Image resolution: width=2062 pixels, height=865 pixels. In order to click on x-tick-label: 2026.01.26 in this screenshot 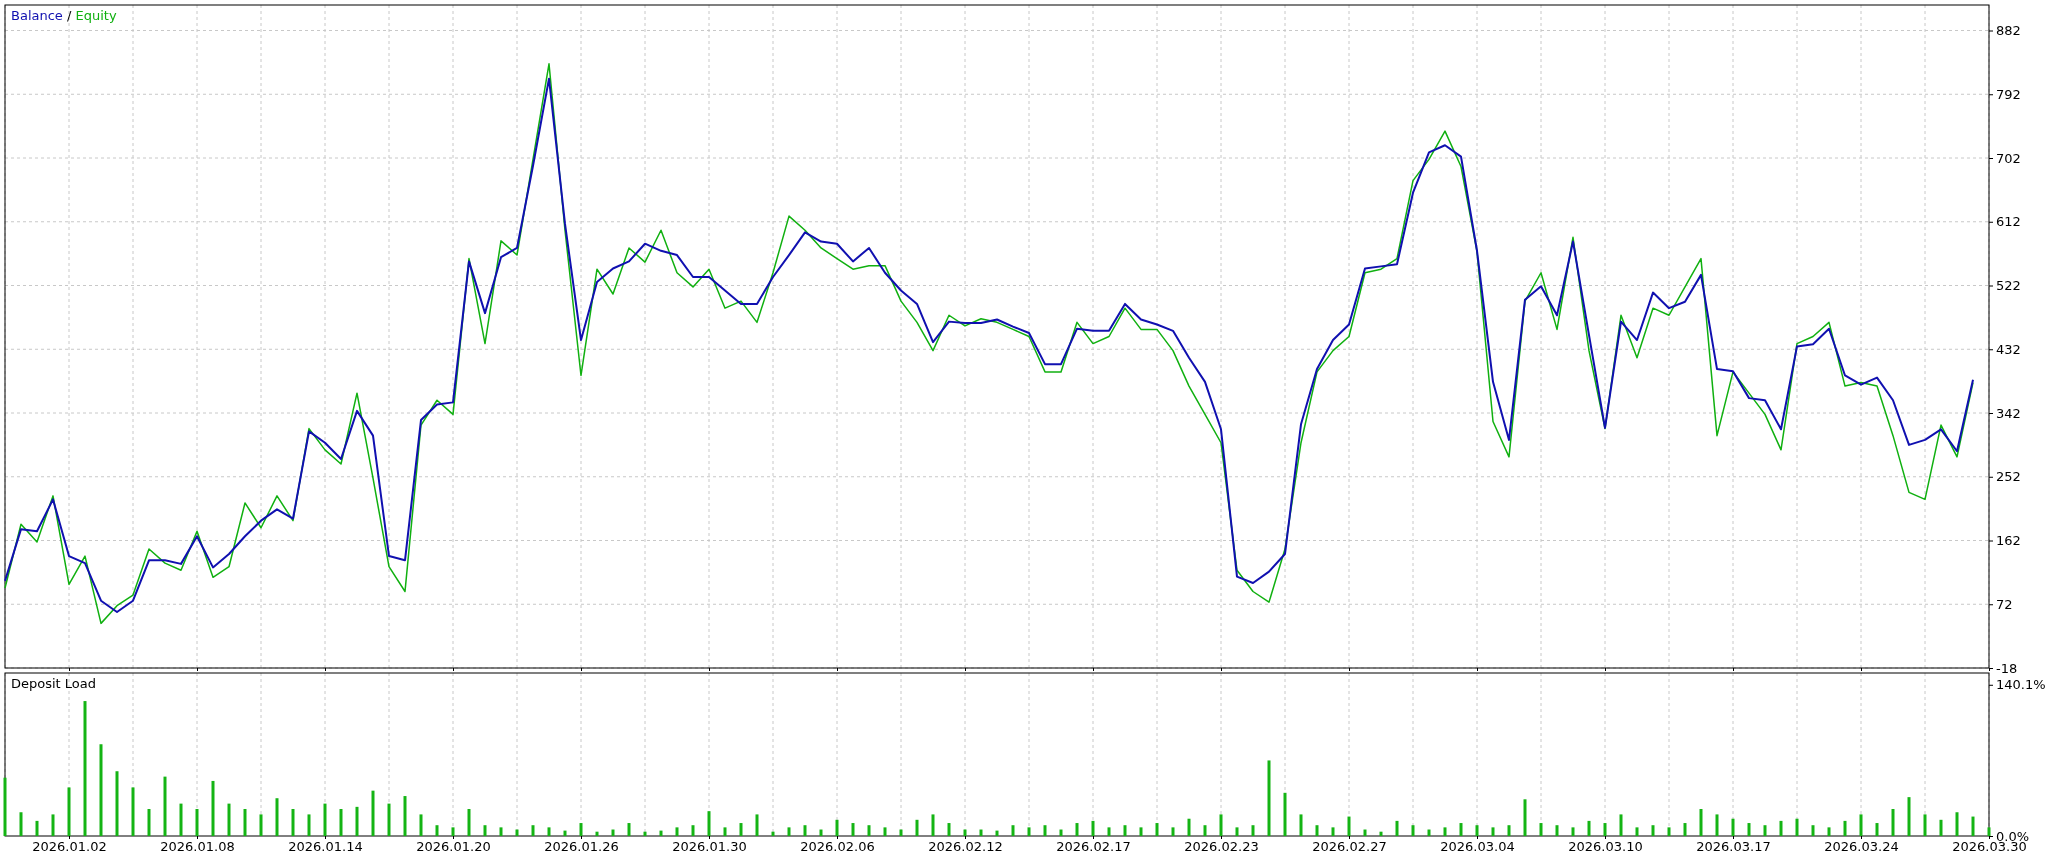, I will do `click(581, 847)`.